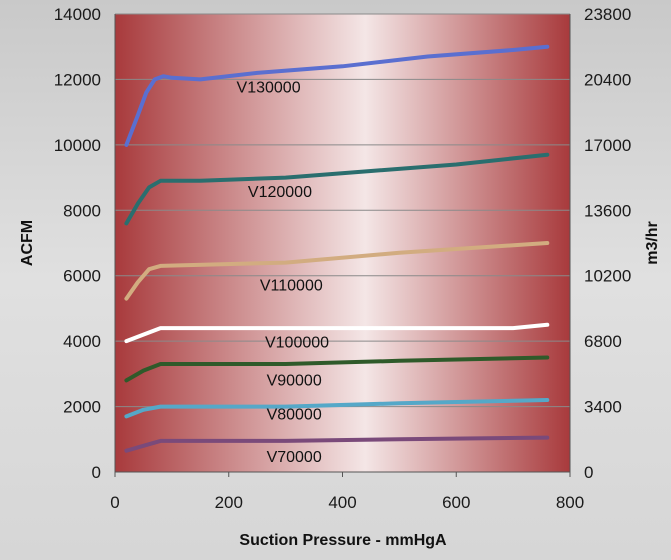 The image size is (671, 560). I want to click on y2-tick-label: 0, so click(588, 472).